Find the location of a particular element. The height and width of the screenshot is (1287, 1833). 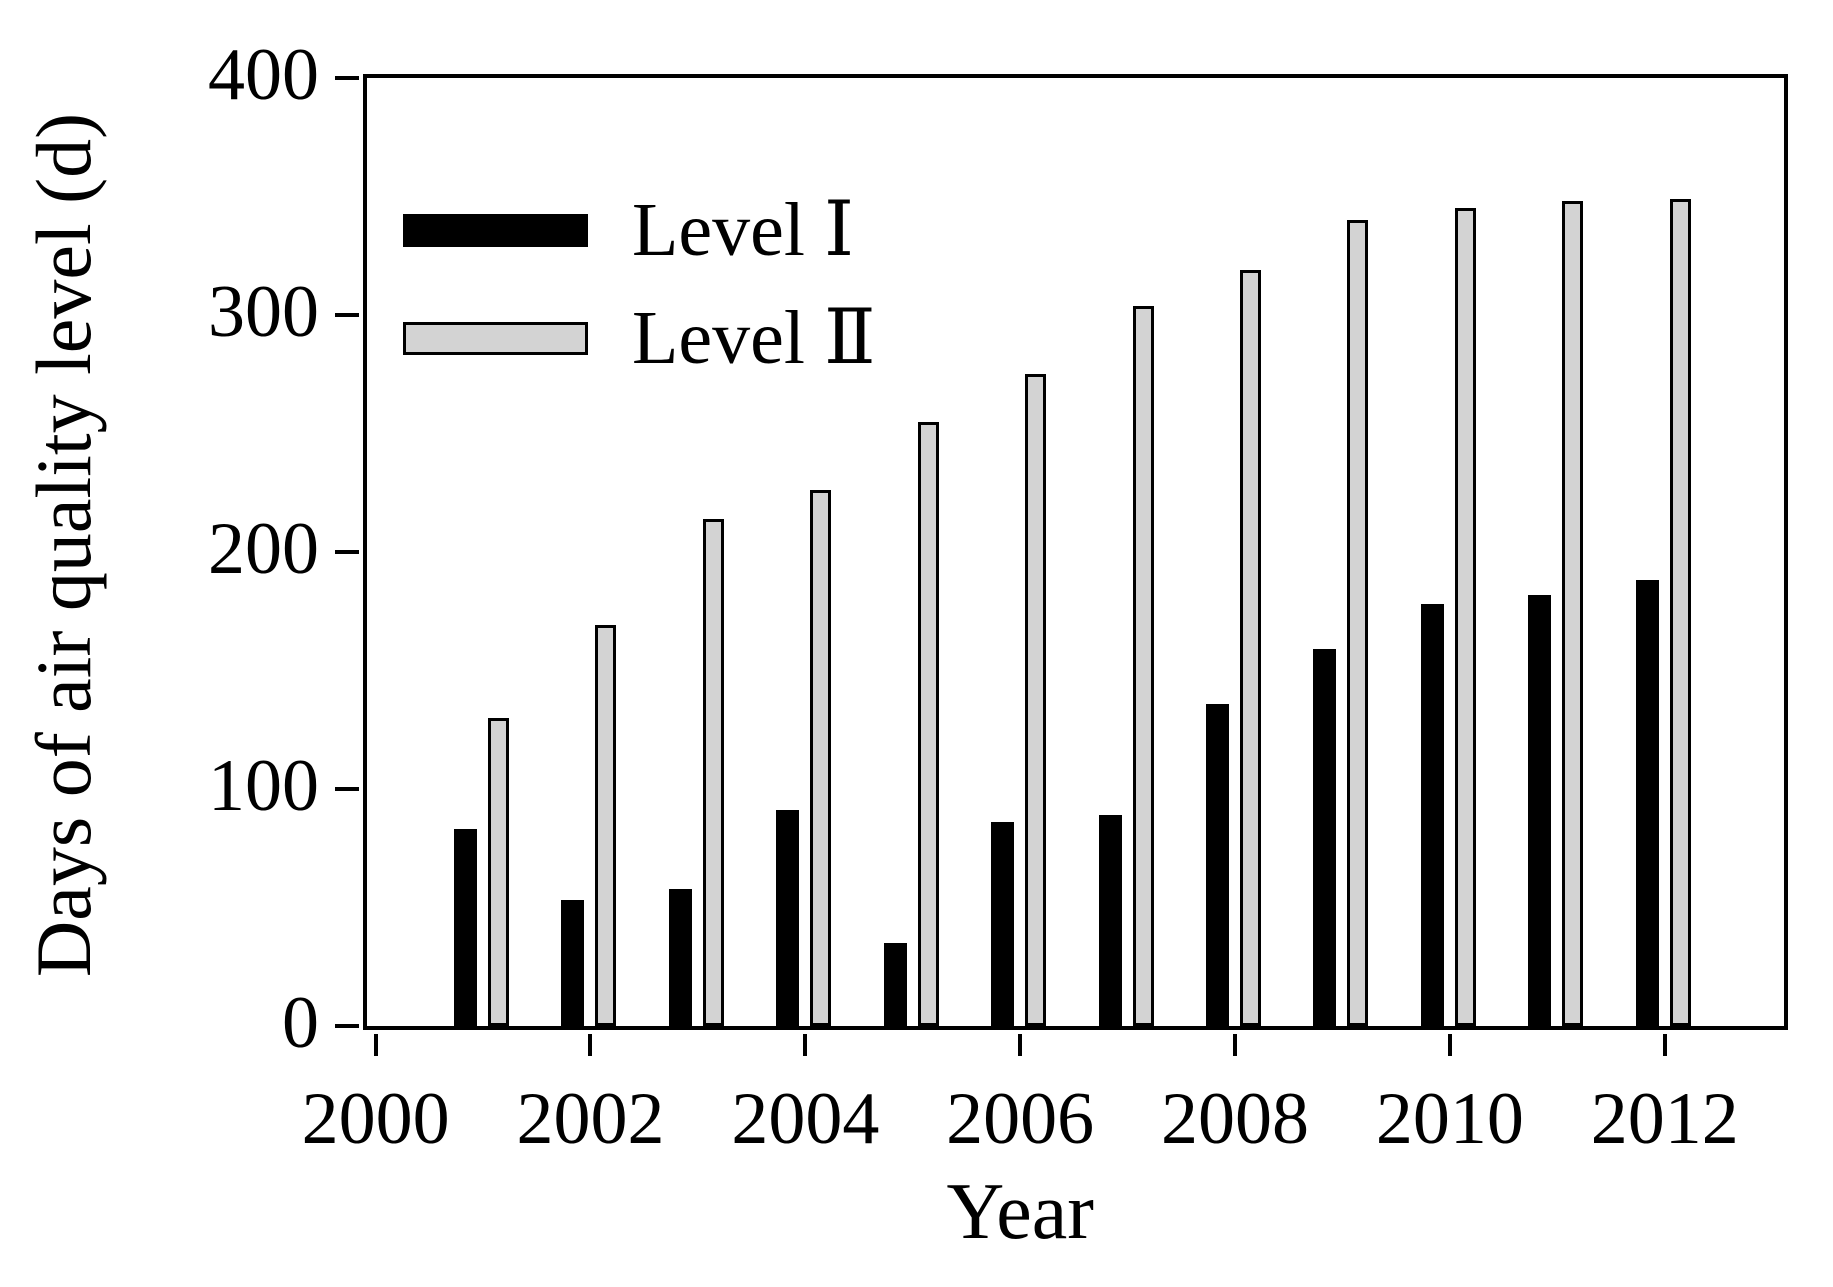

bar-level1-2006 is located at coordinates (1003, 924).